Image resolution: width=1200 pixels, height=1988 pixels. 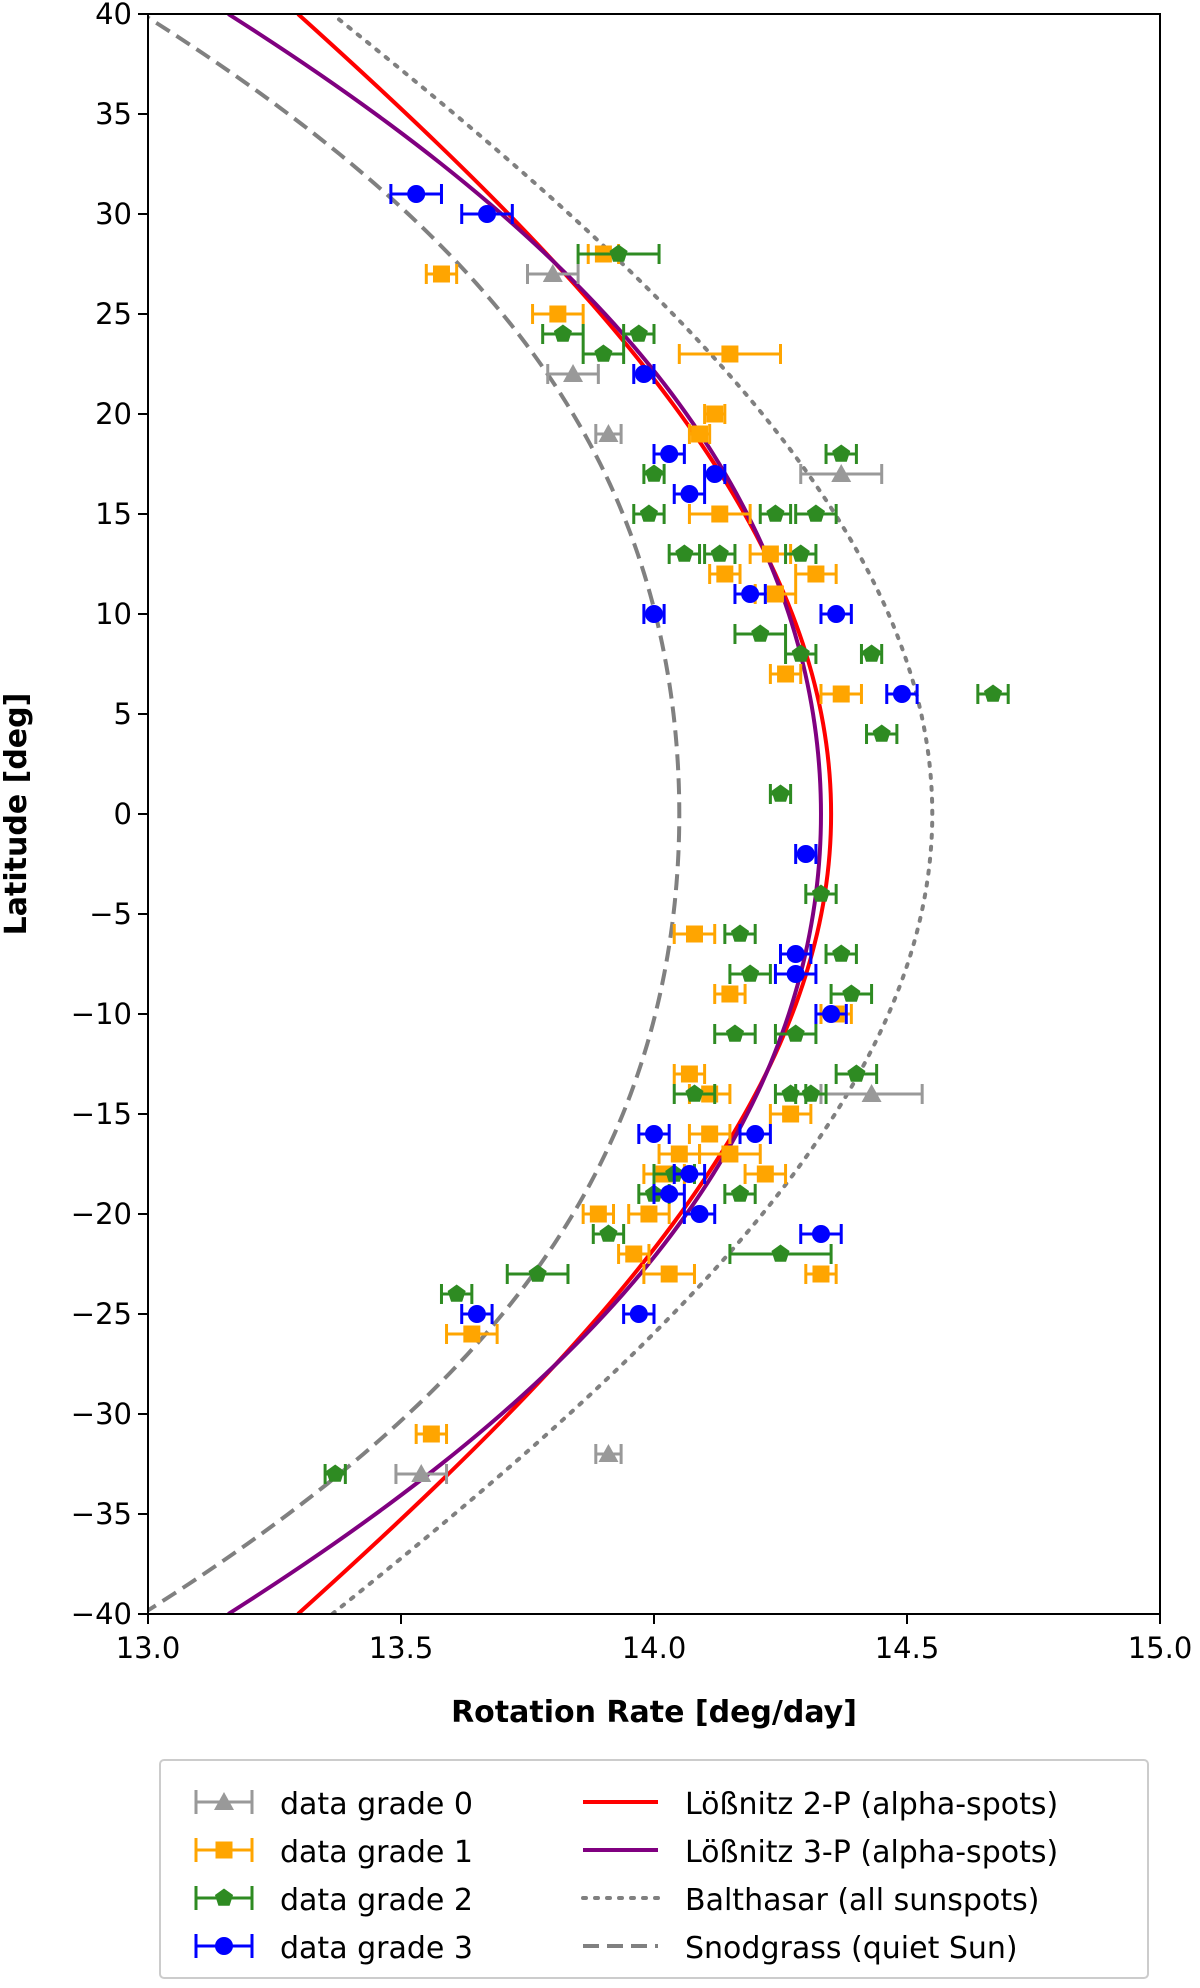 What do you see at coordinates (654, 1648) in the screenshot?
I see `x-tick-label: 14.0` at bounding box center [654, 1648].